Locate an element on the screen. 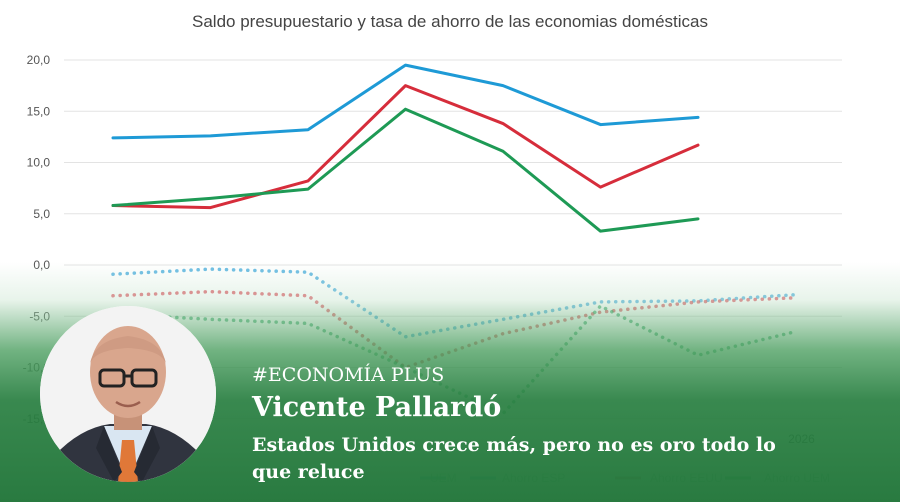  section-tag: #ECONOMÍA PLUS is located at coordinates (348, 375).